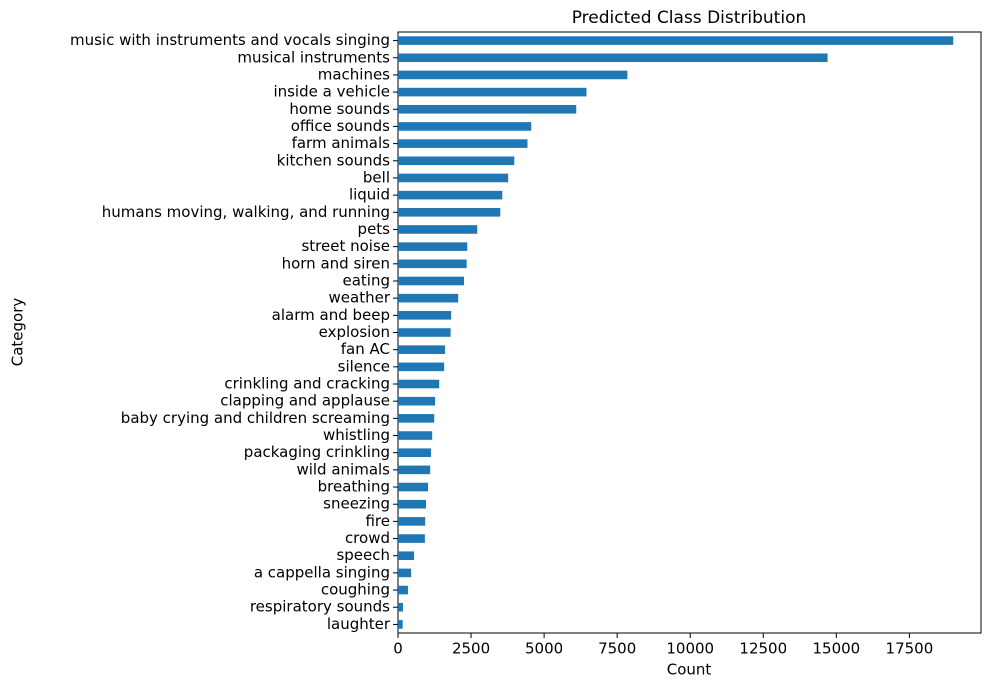 The height and width of the screenshot is (690, 989). What do you see at coordinates (305, 401) in the screenshot?
I see `y-tick-label: clapping and applause` at bounding box center [305, 401].